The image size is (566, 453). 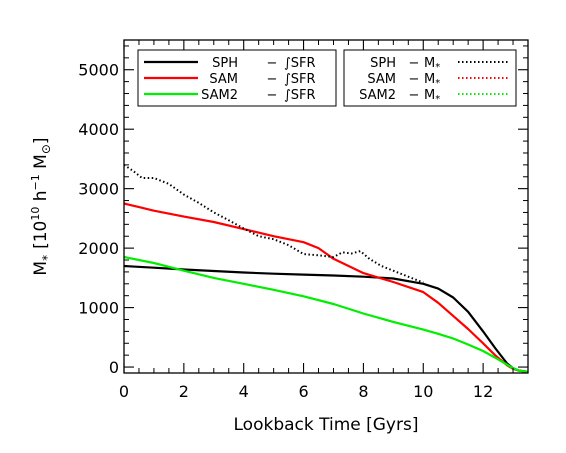 What do you see at coordinates (98, 129) in the screenshot?
I see `y-tick-label: 4000` at bounding box center [98, 129].